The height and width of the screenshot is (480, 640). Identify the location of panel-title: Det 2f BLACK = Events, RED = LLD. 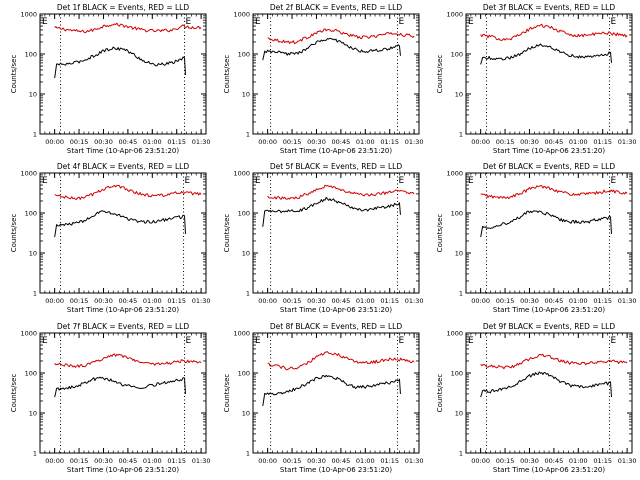
(336, 7).